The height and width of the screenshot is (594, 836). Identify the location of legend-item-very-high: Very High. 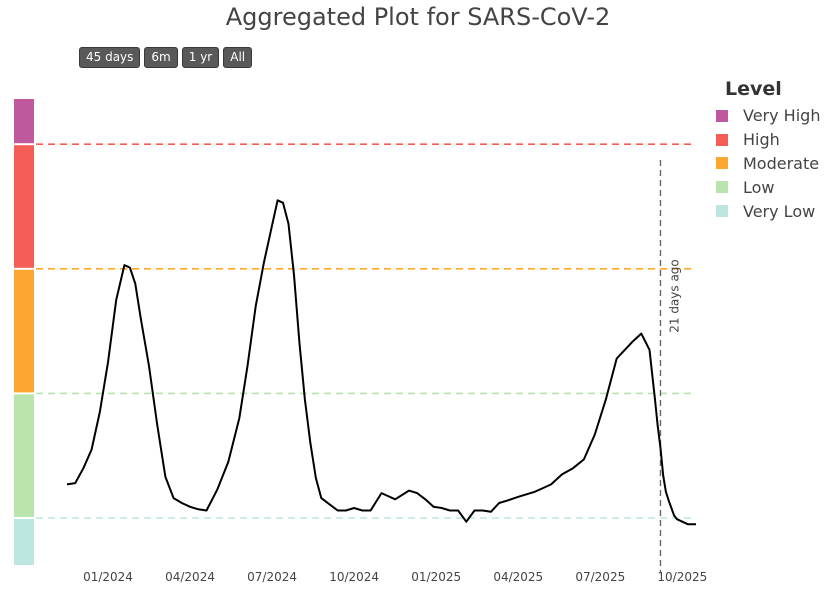
(768, 116).